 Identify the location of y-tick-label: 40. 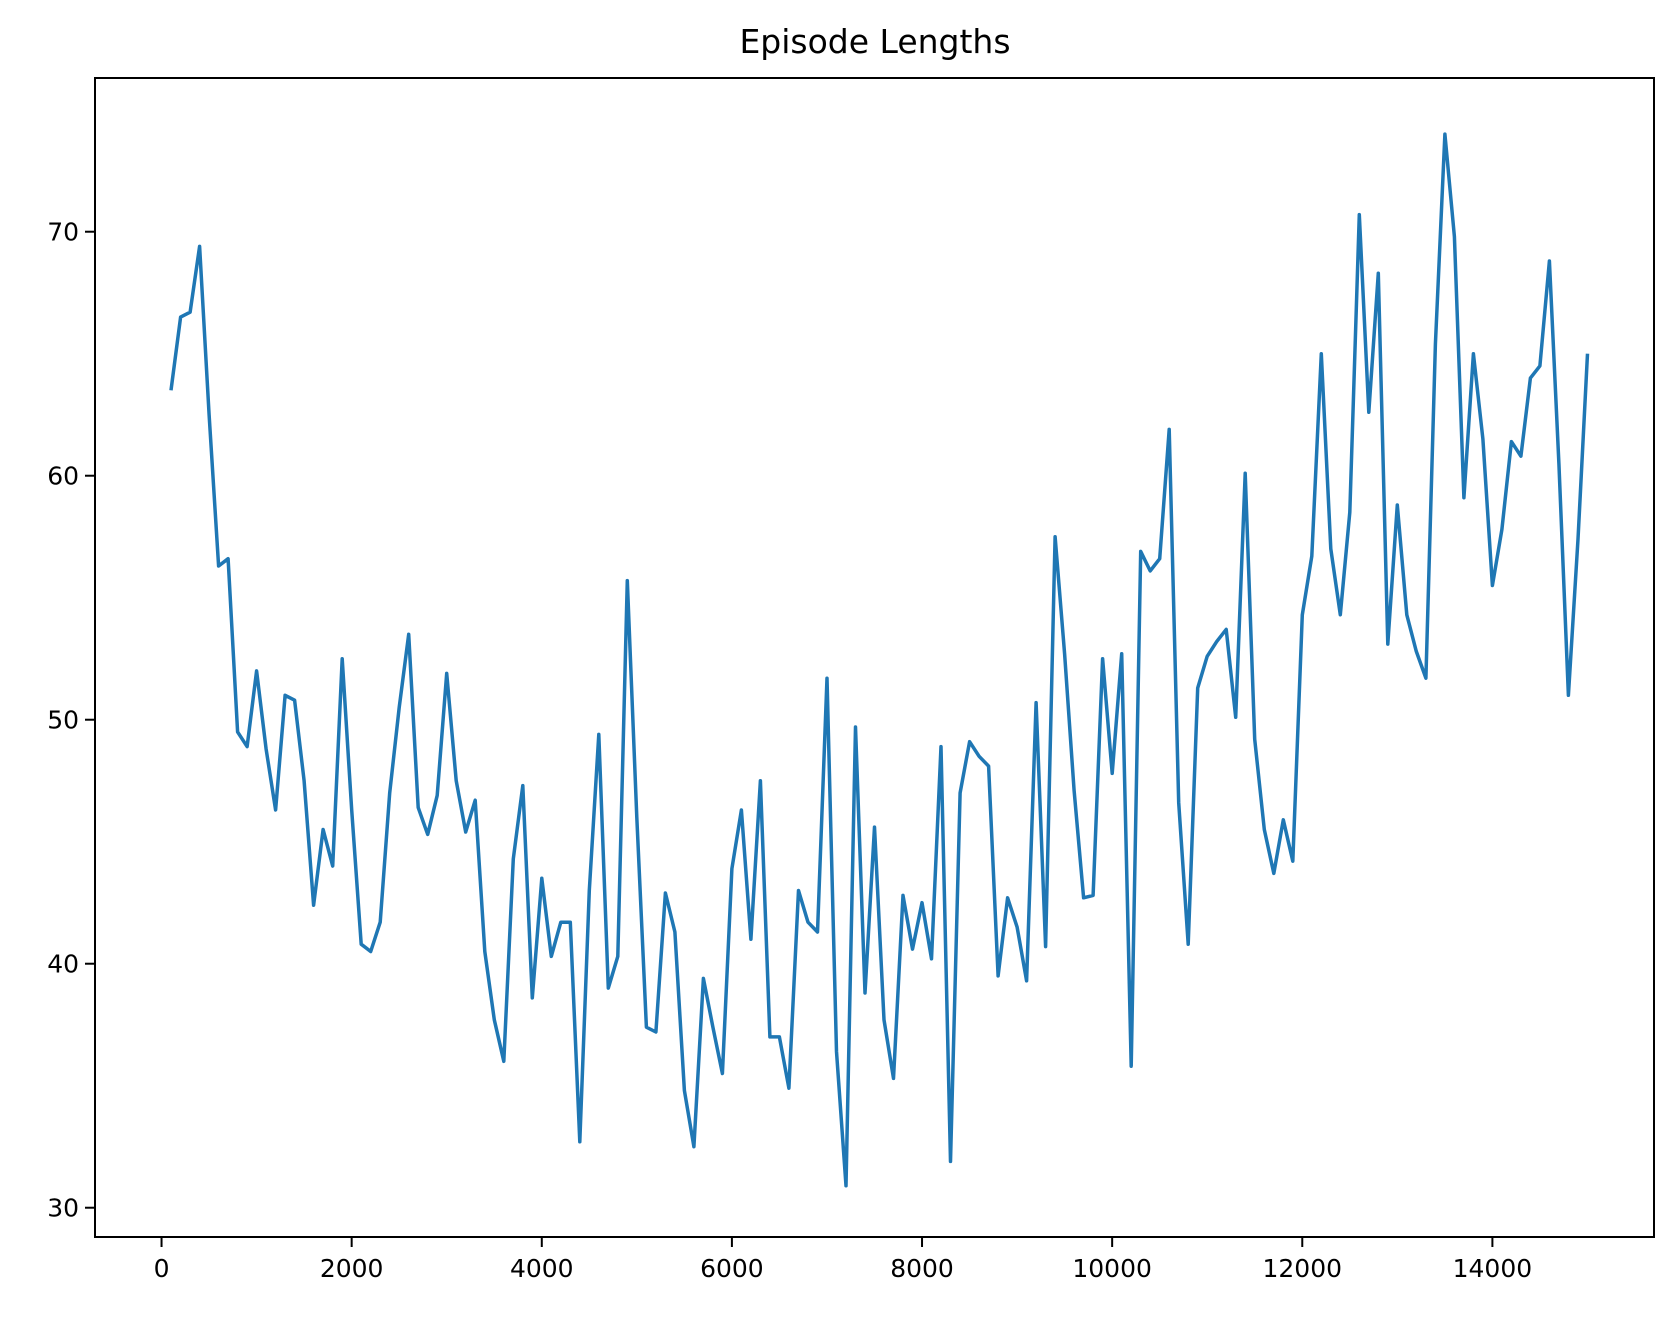
(63, 964).